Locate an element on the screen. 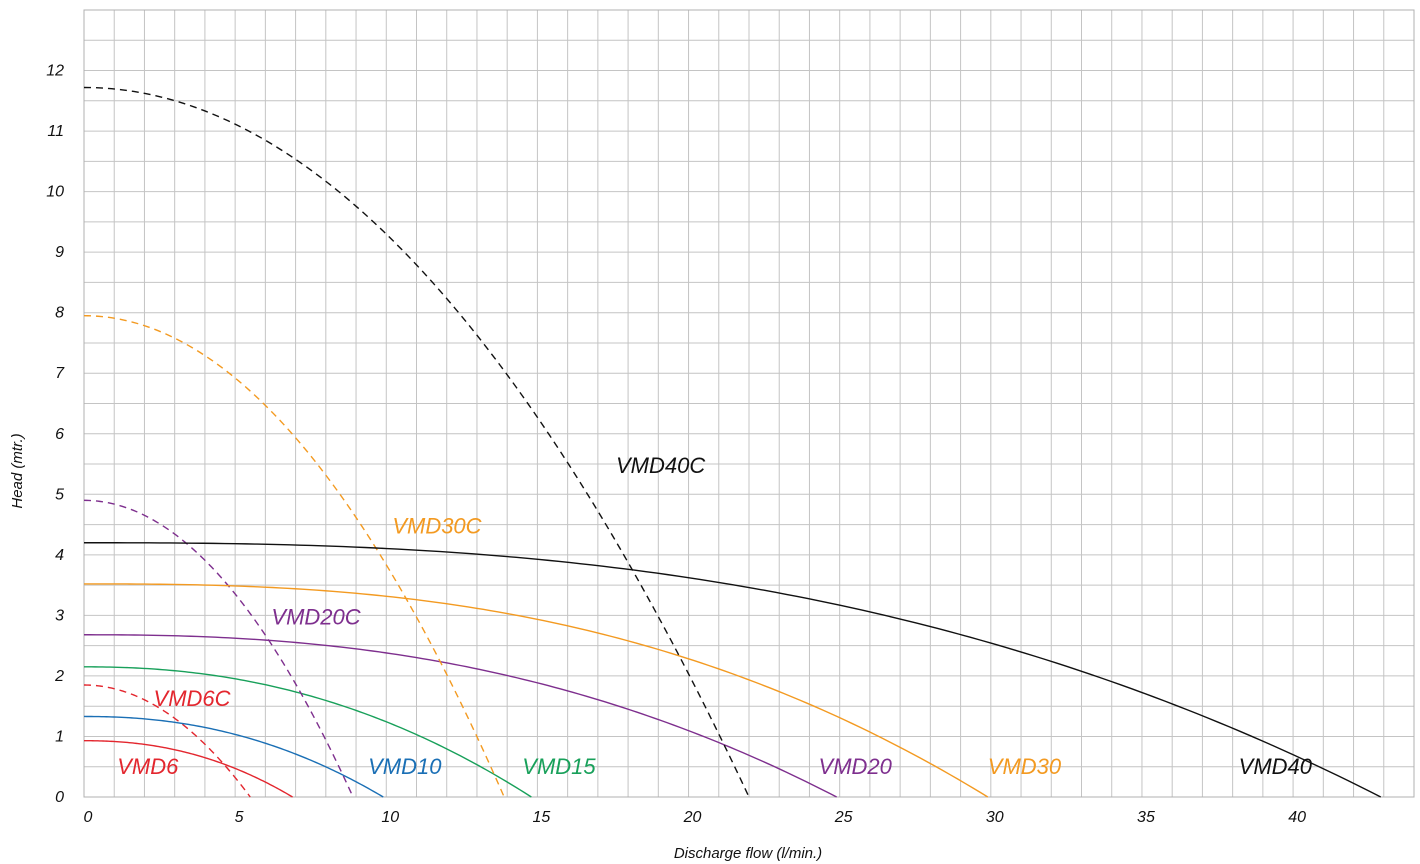 This screenshot has height=864, width=1420. x-tick-label: 25 is located at coordinates (843, 817).